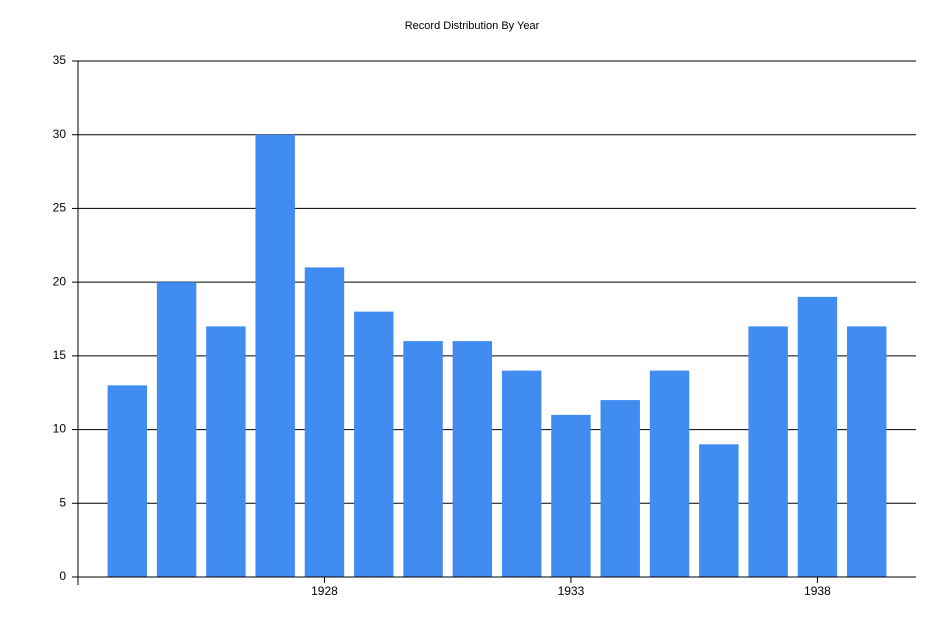 The height and width of the screenshot is (630, 945). Describe the element at coordinates (60, 60) in the screenshot. I see `y-tick-label: 35` at that location.